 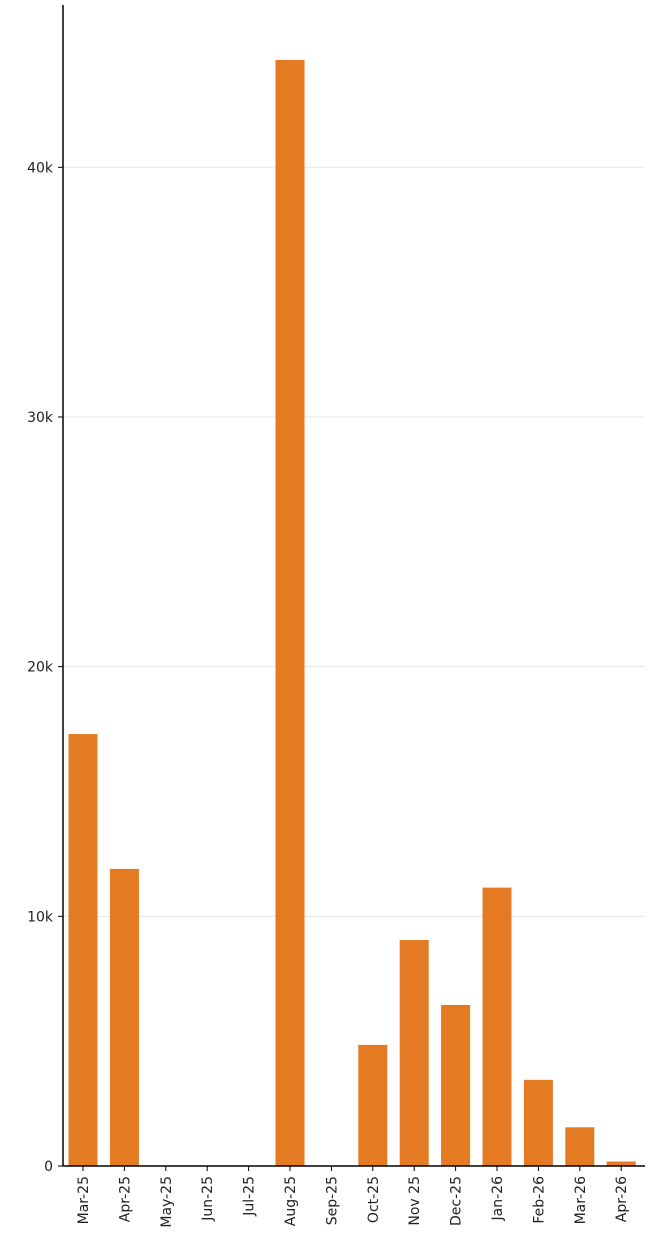 I want to click on bar: Apr-26: 180, so click(x=621, y=1163).